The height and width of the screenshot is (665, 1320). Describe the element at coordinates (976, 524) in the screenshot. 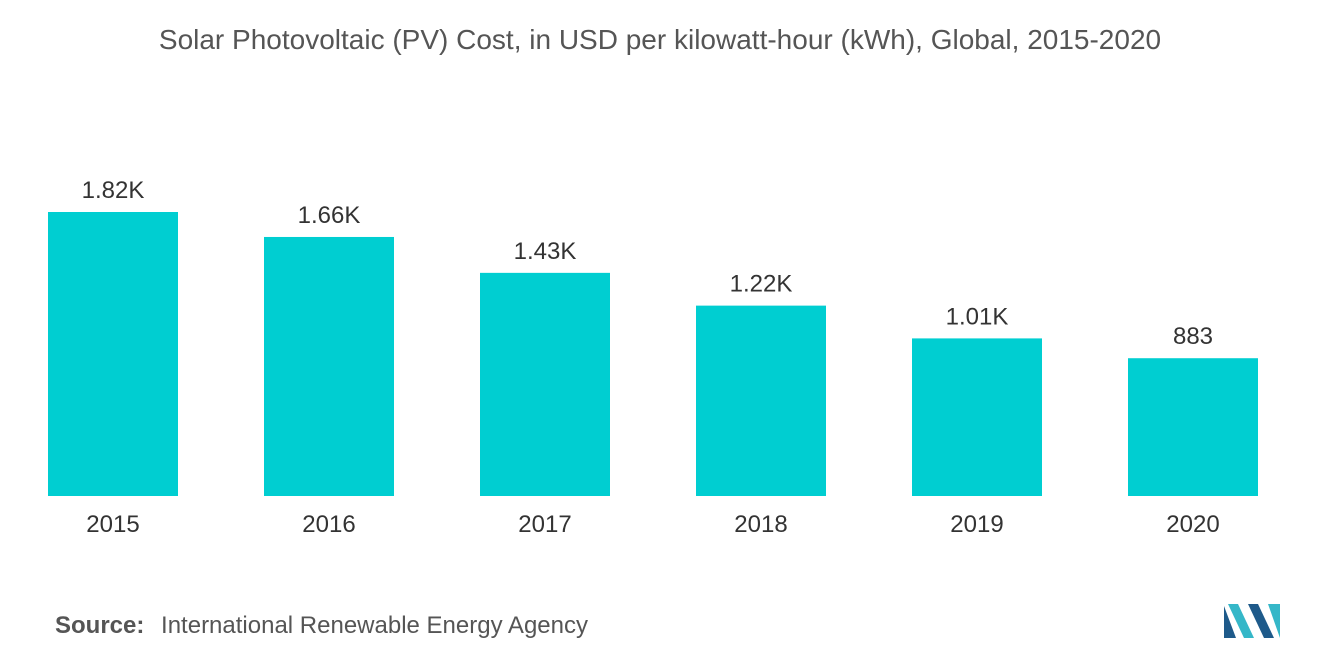

I see `x-tick-label-2019: 2019` at that location.